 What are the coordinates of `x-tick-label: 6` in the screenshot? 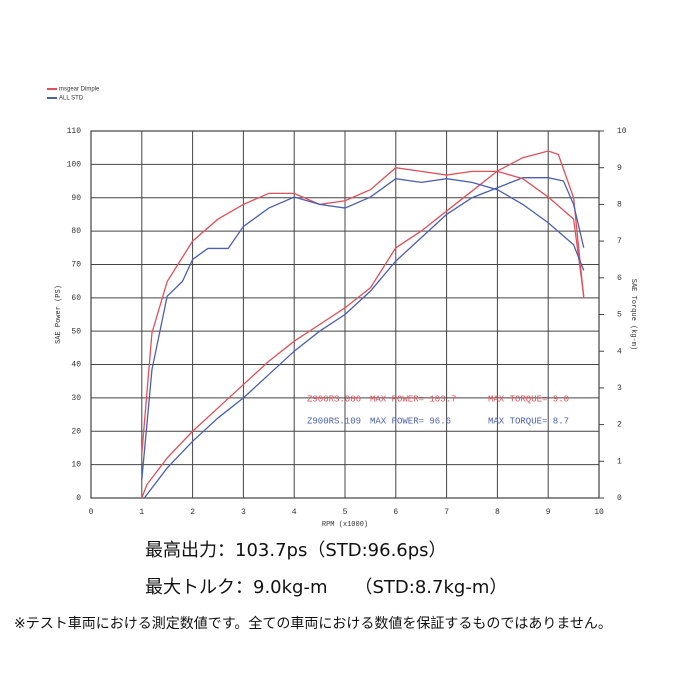 It's located at (395, 512).